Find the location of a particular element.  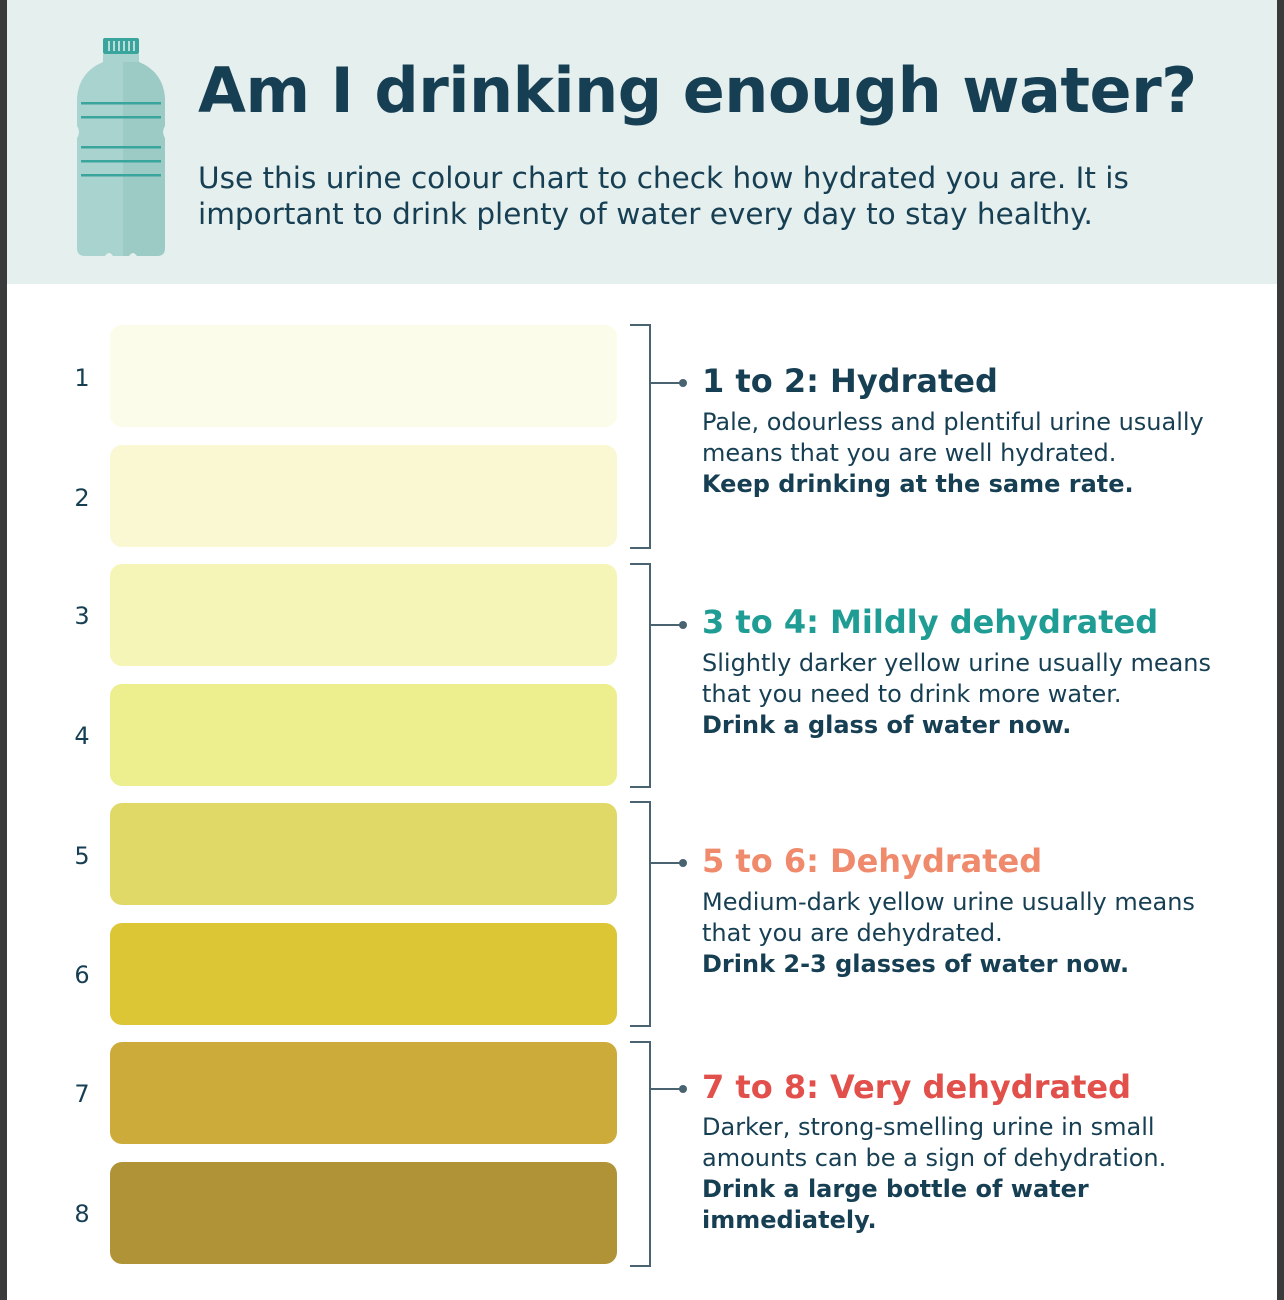

level-number-4: 4 is located at coordinates (82, 736).